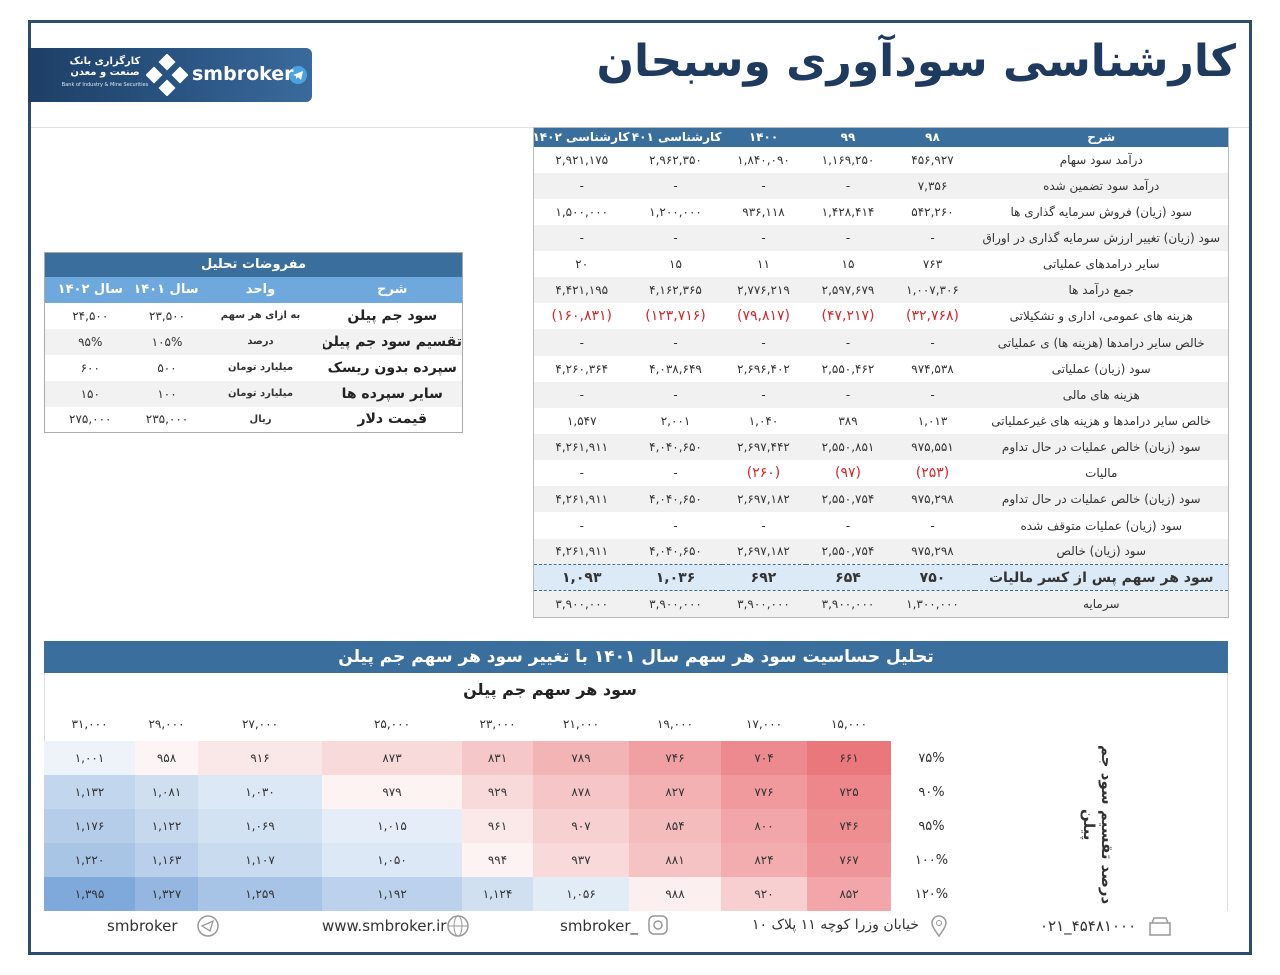 Image resolution: width=1280 pixels, height=975 pixels. I want to click on cell: ۳,۹۰۰,۰۰۰, so click(581, 604).